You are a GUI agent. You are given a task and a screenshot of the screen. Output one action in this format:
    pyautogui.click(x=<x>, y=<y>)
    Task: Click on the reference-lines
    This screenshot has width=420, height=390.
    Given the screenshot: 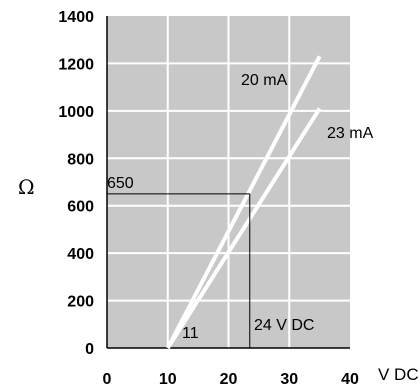 What is the action you would take?
    pyautogui.click(x=179, y=270)
    